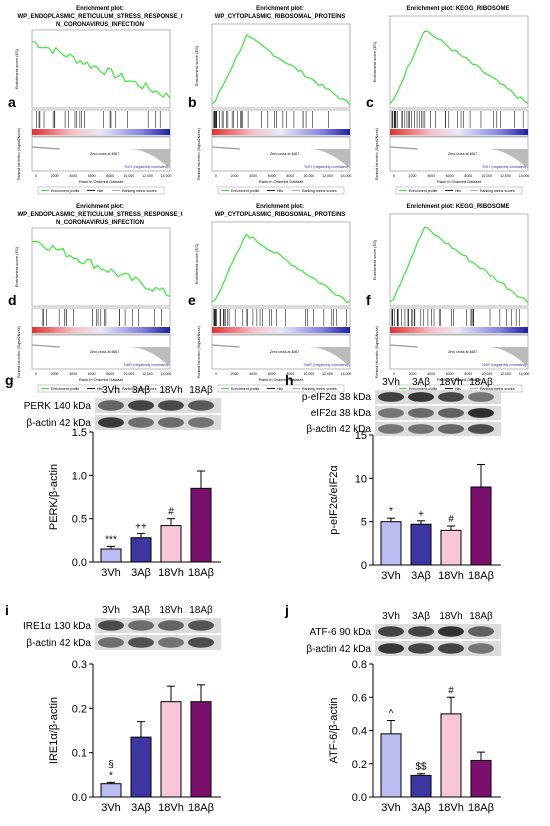 This screenshot has width=550, height=826. Describe the element at coordinates (45, 148) in the screenshot. I see `ranking-metric-head` at that location.